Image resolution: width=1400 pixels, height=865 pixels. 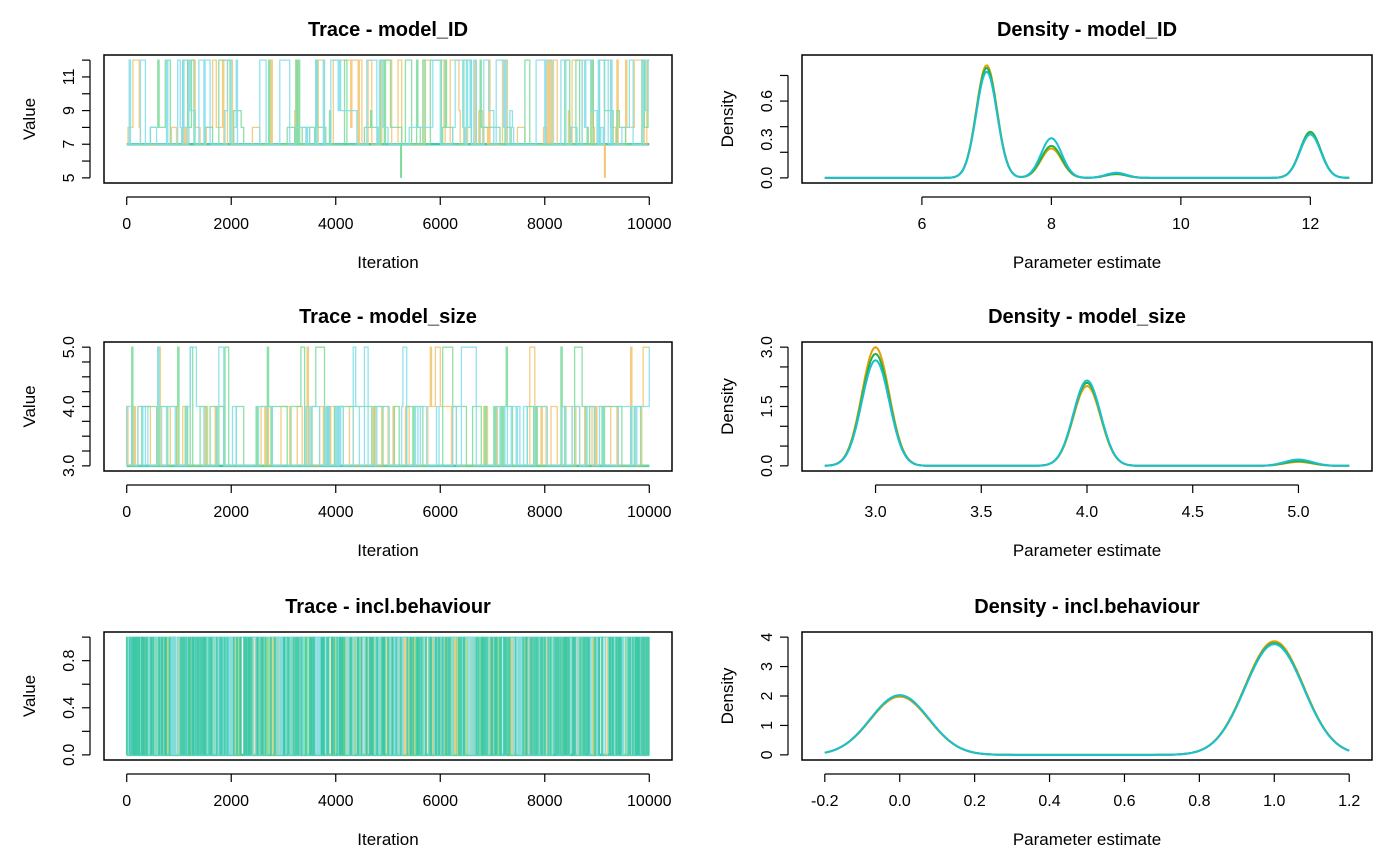 I want to click on x-tick-label: 3.5, so click(x=981, y=512).